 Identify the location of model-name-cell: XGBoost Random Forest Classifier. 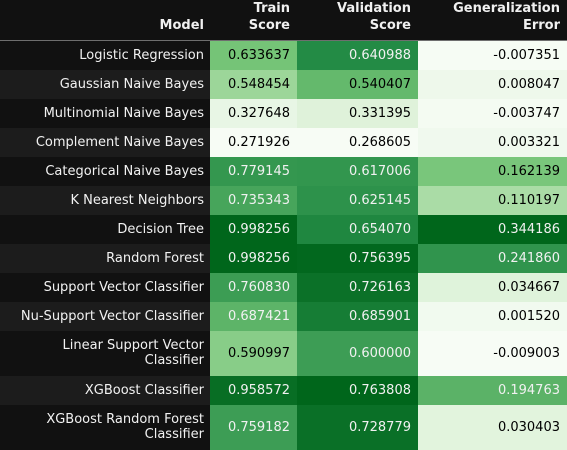
(105, 427).